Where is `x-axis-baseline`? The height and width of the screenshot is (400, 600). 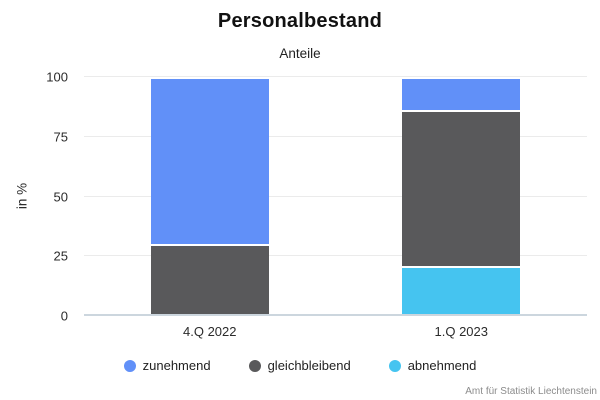 x-axis-baseline is located at coordinates (335, 315).